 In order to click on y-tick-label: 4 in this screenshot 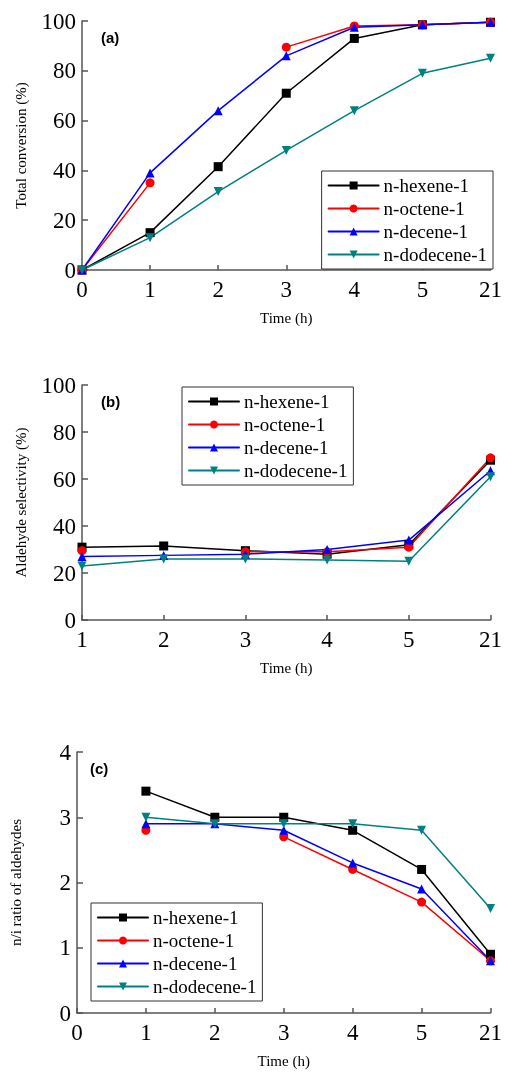, I will do `click(65, 752)`.